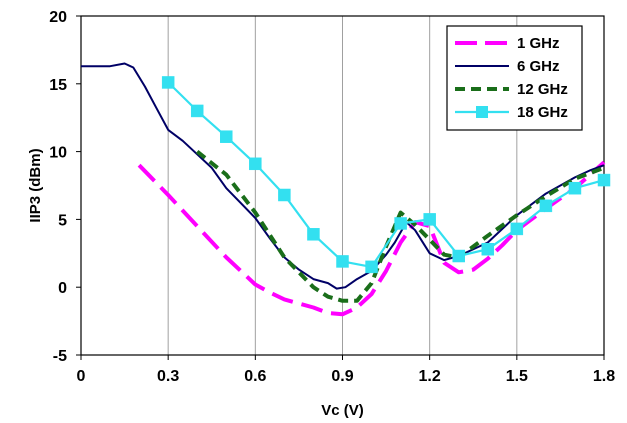  I want to click on legend-label-6-ghz: 6 GHz, so click(538, 66).